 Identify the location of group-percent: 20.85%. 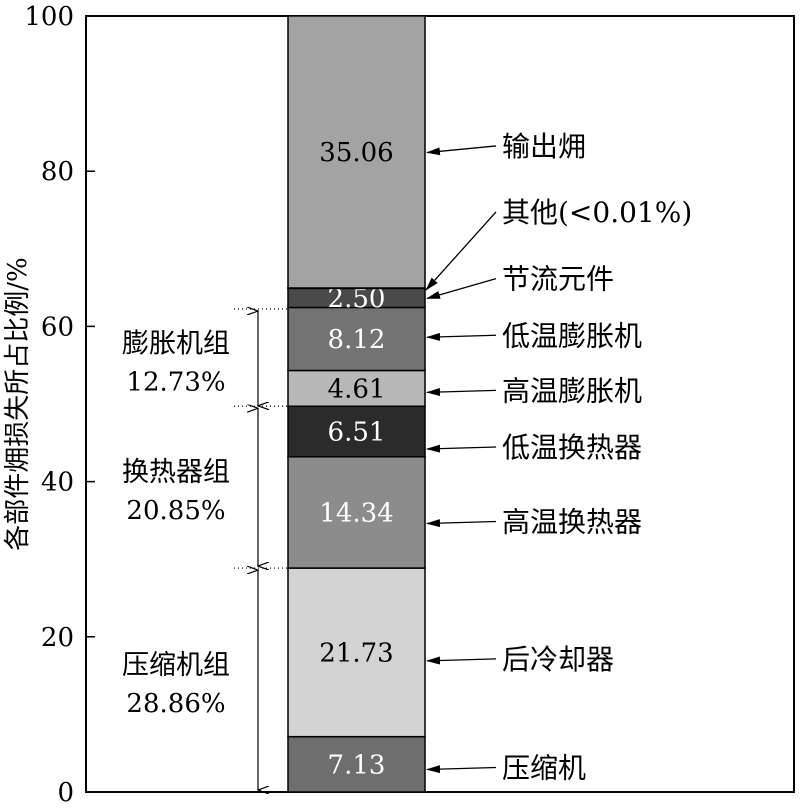
(175, 511).